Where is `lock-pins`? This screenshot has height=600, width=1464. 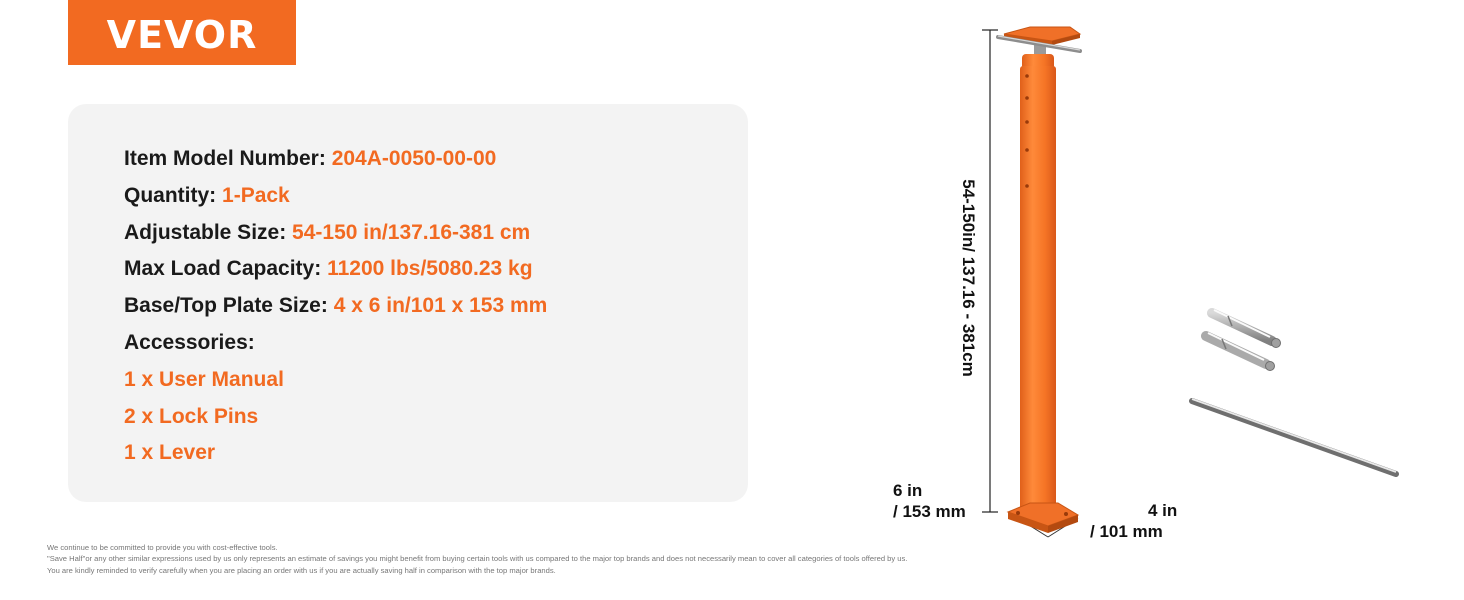 lock-pins is located at coordinates (1241, 339).